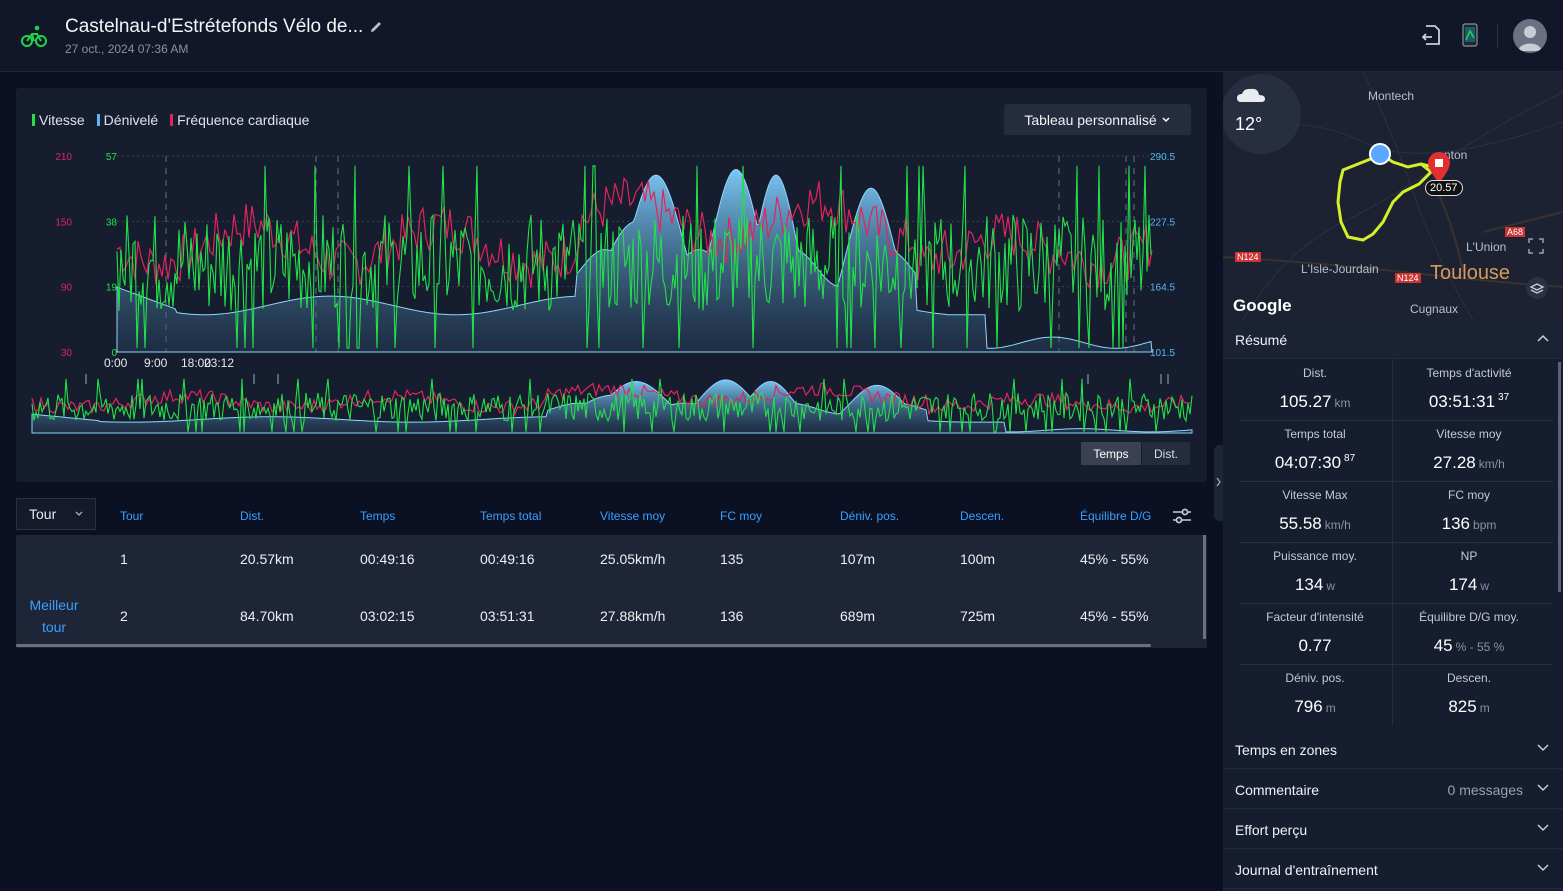 This screenshot has width=1563, height=891. What do you see at coordinates (252, 516) in the screenshot?
I see `col-header-distance: Dist.` at bounding box center [252, 516].